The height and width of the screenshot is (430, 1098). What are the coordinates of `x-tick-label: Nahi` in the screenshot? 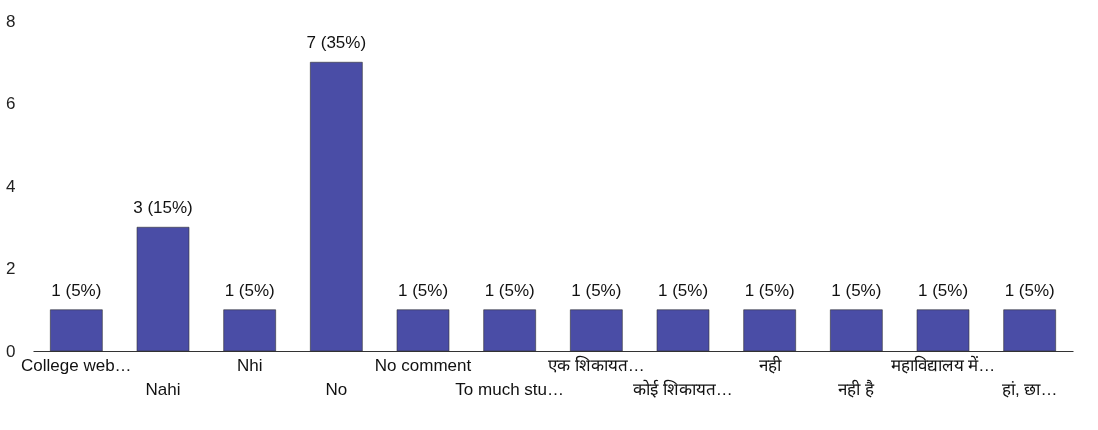 It's located at (163, 389).